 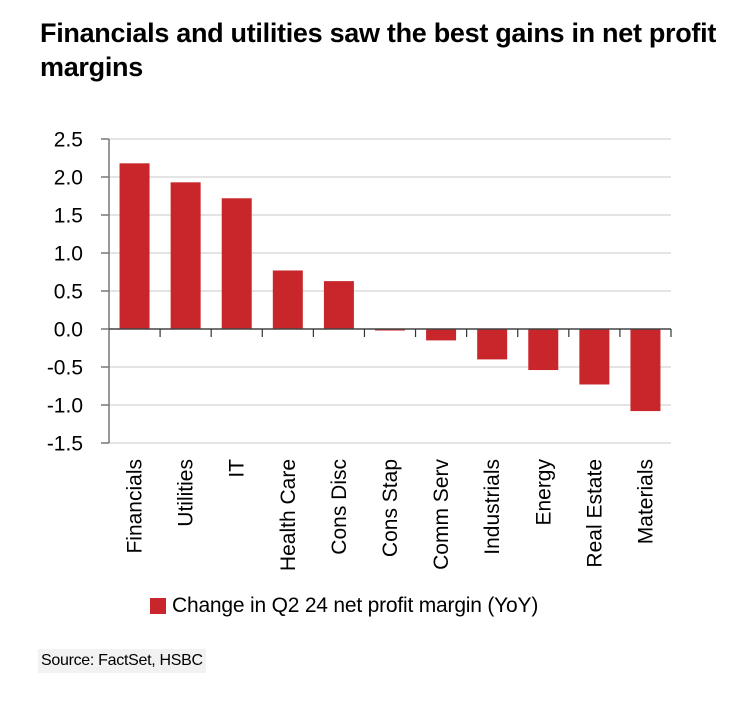 I want to click on y-tick-label: -1.5, so click(x=65, y=444).